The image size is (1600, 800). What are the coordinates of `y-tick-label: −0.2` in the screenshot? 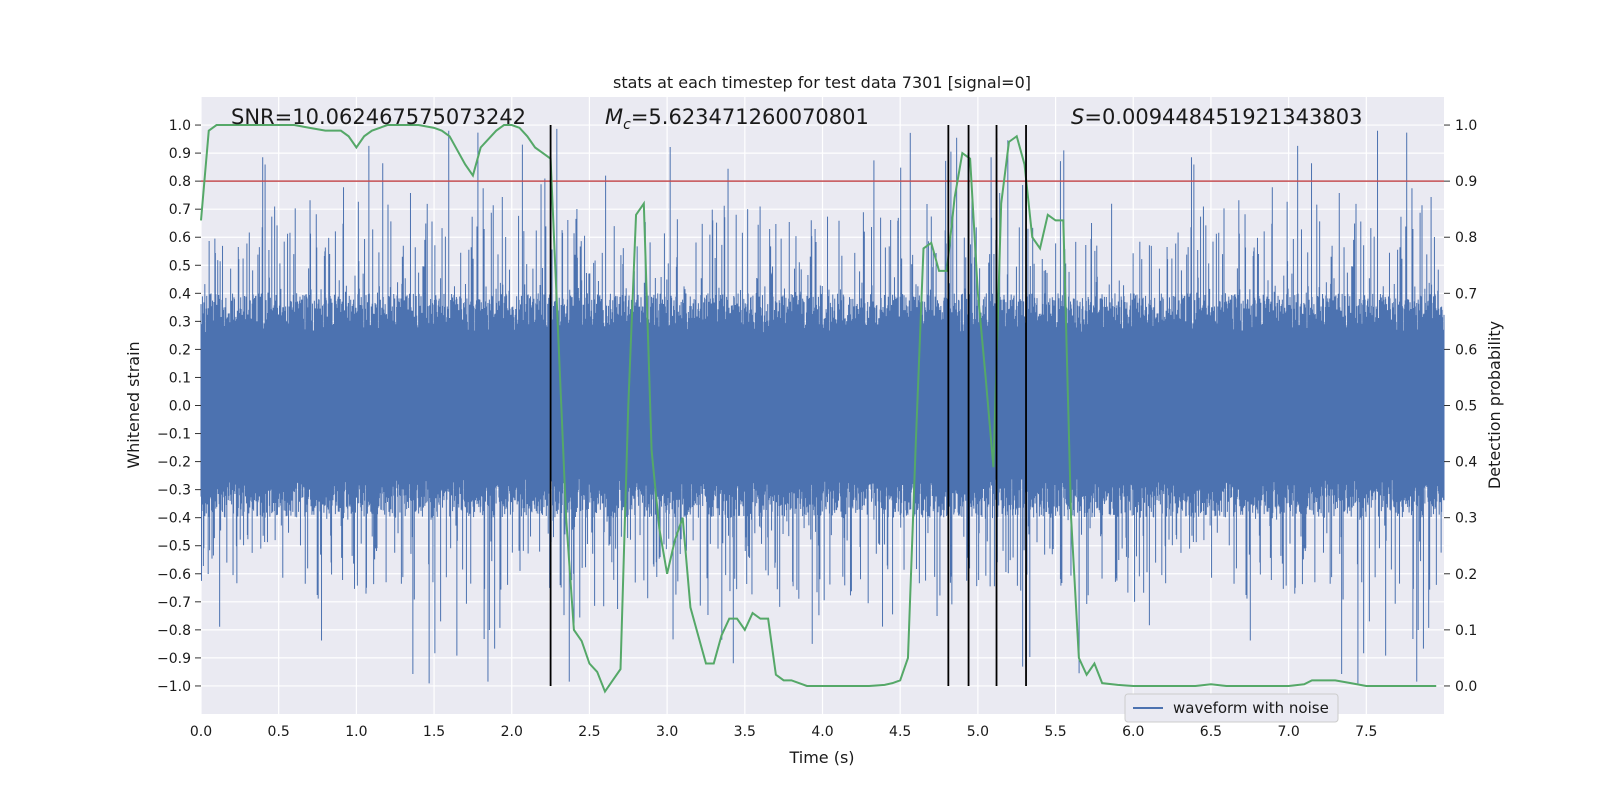 It's located at (174, 463).